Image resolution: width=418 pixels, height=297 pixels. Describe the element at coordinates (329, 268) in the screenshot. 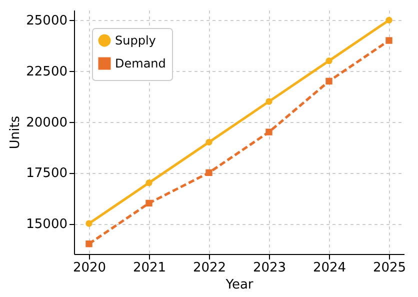

I see `x-tick-label: 2024` at that location.